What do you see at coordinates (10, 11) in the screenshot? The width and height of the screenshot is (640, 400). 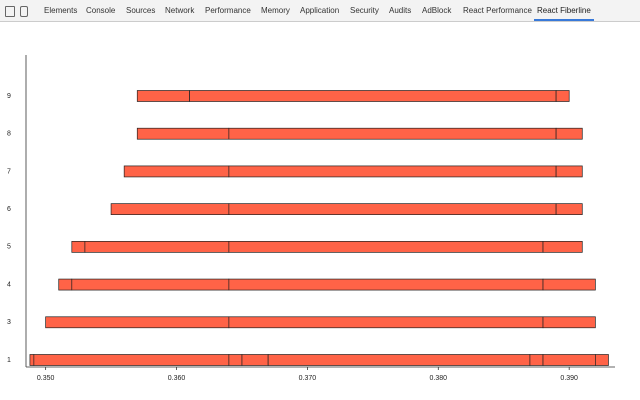 I see `inspect-icon` at bounding box center [10, 11].